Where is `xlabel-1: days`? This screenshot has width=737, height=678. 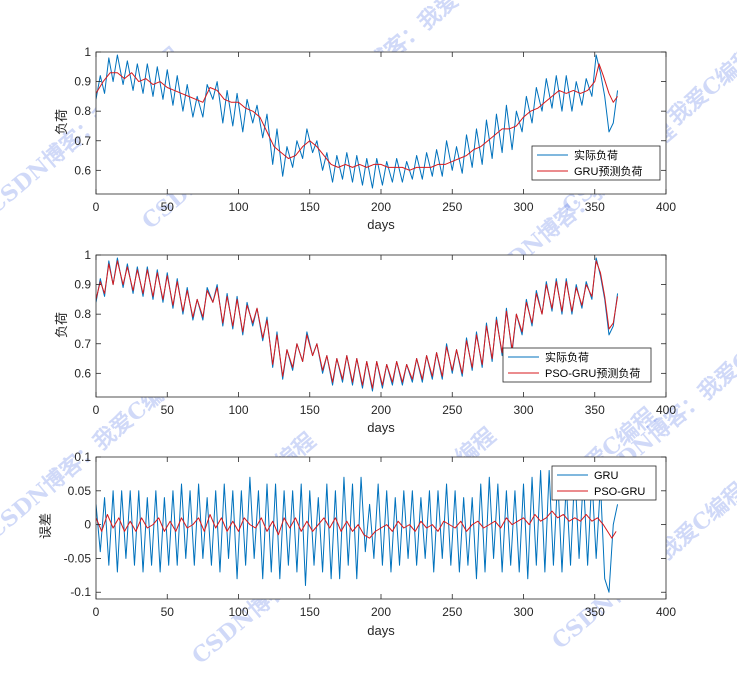 xlabel-1: days is located at coordinates (381, 224).